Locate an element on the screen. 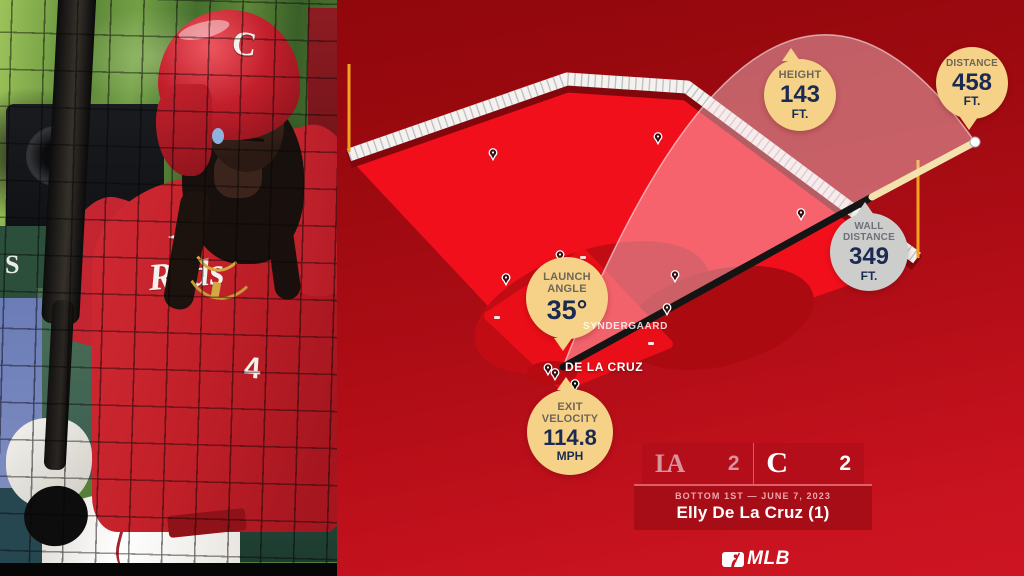 Image resolution: width=1024 pixels, height=576 pixels. wall-distance-value: 349 is located at coordinates (869, 257).